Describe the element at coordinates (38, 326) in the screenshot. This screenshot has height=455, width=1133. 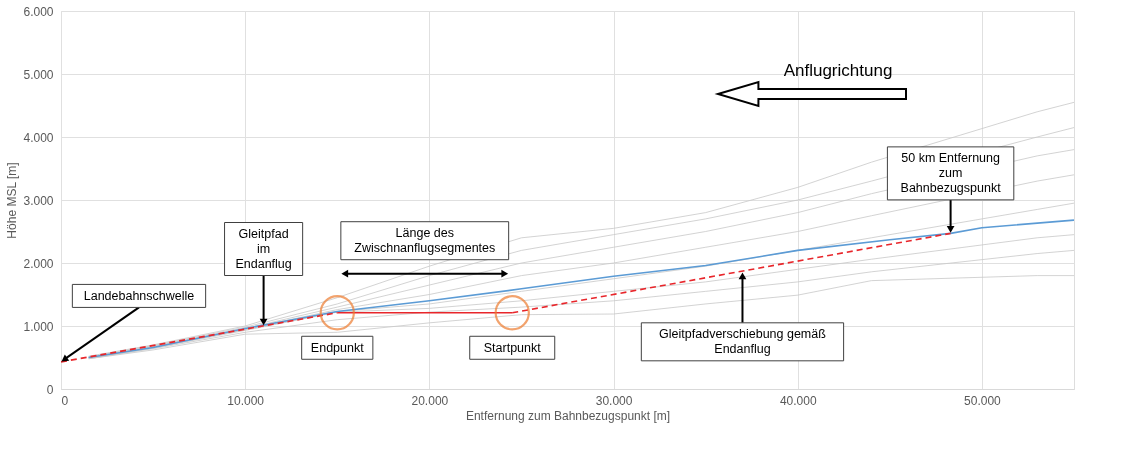
I see `y-tick-label: 1.000` at that location.